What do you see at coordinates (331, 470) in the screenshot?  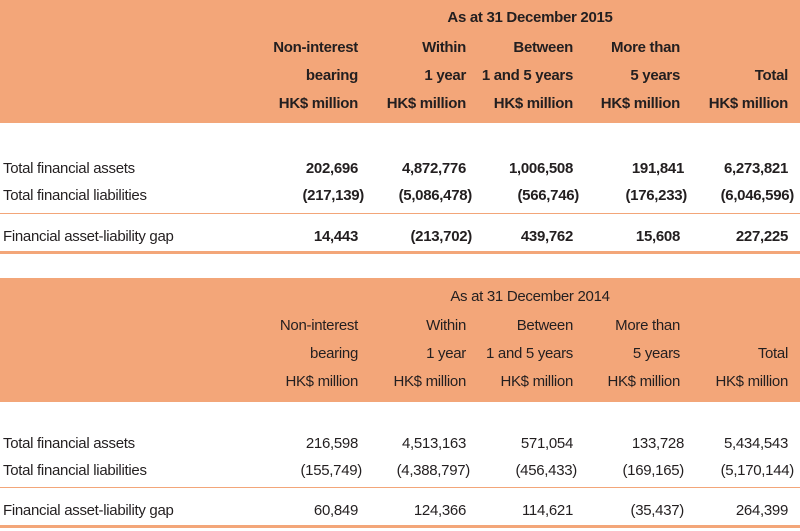 I see `cell: (155,749)` at bounding box center [331, 470].